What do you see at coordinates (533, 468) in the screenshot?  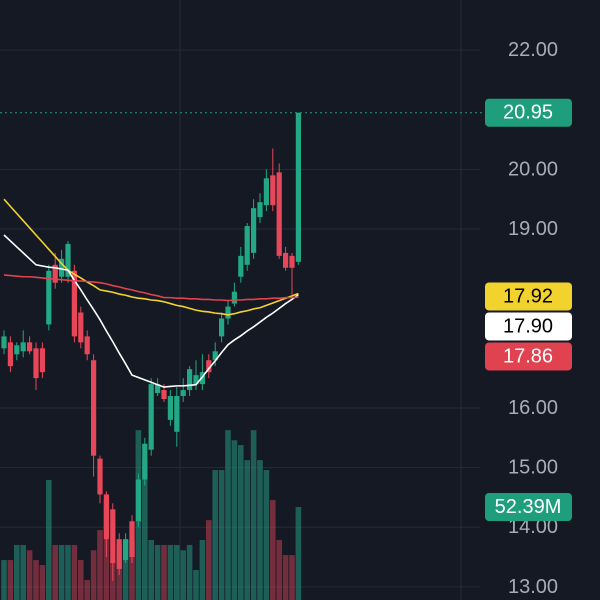 I see `y-tick-label: 15.00` at bounding box center [533, 468].